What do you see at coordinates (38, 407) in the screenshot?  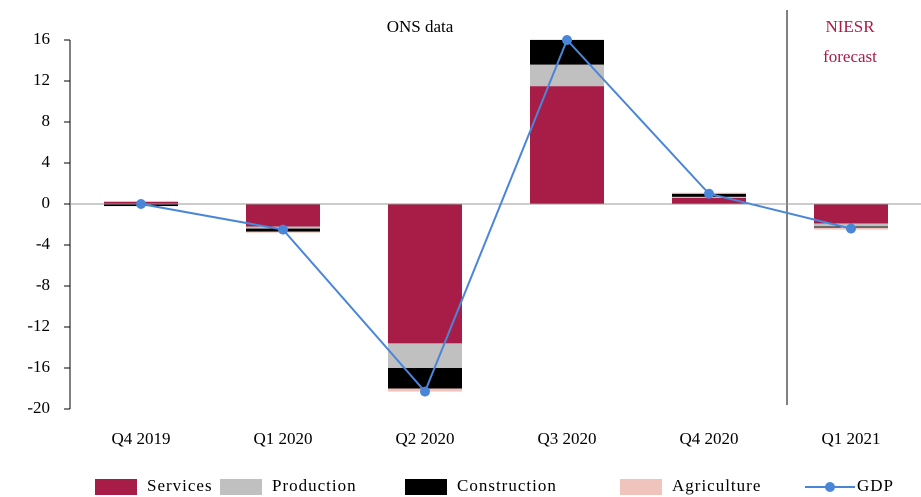 I see `y-tick-label: -20` at bounding box center [38, 407].